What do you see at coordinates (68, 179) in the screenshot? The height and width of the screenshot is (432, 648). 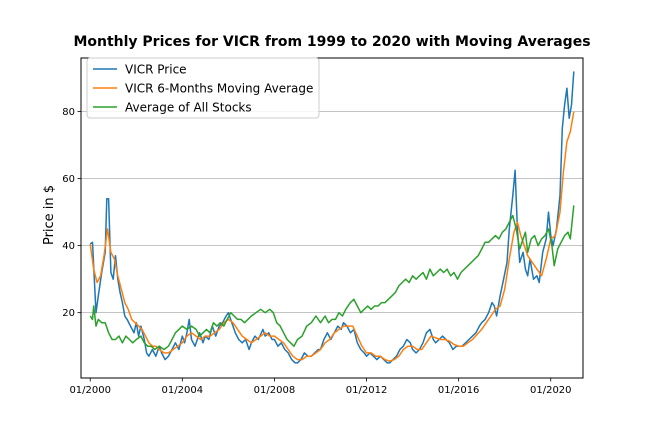 I see `y-tick-label: 60` at bounding box center [68, 179].